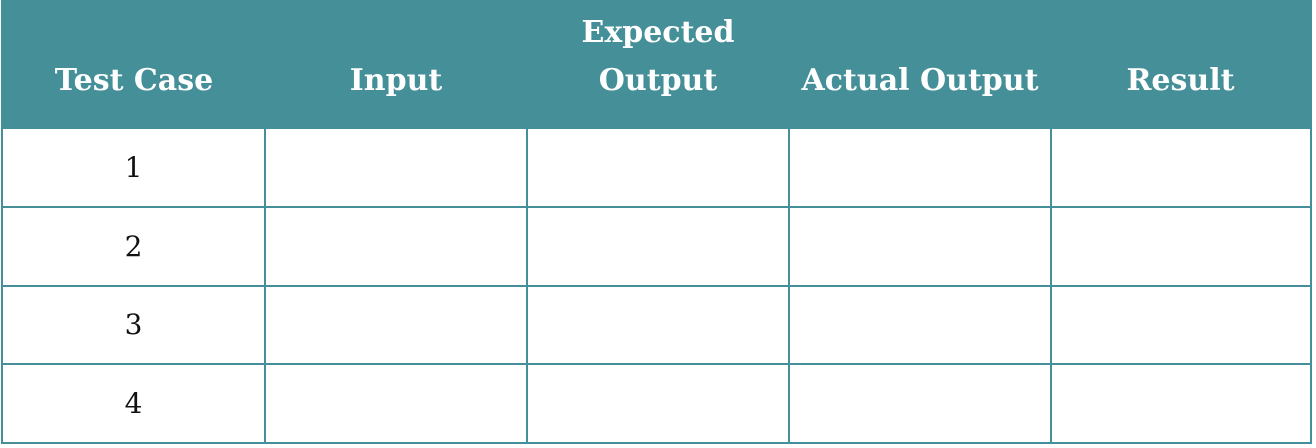  I want to click on test-case-cell: 3, so click(134, 324).